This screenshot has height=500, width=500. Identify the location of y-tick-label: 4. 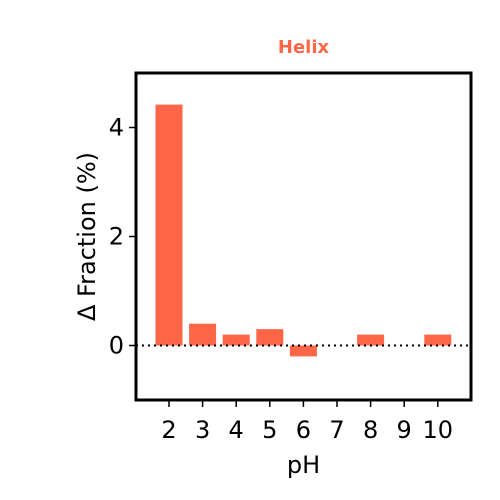
(116, 128).